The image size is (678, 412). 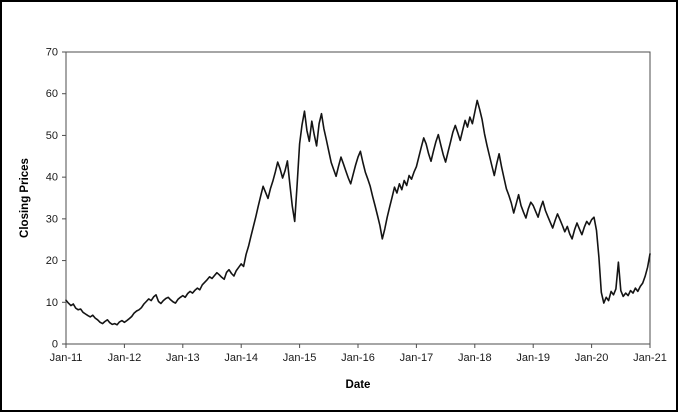 I want to click on y-tick-label: 40, so click(x=52, y=178).